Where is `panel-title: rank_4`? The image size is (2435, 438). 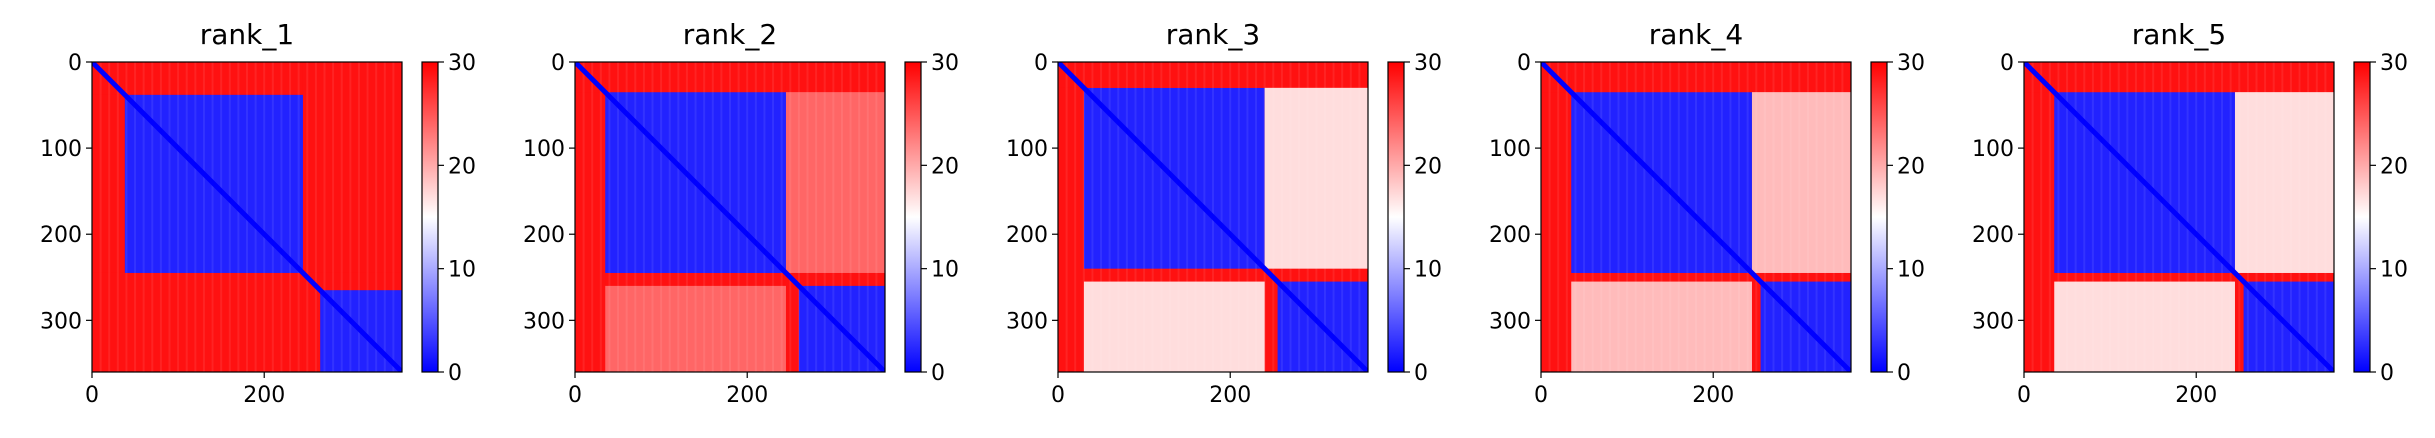
panel-title: rank_4 is located at coordinates (1696, 34).